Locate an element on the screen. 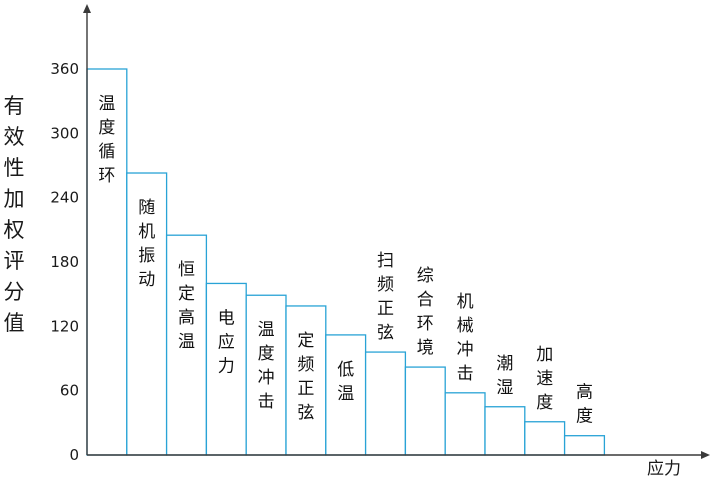 The image size is (713, 484). bar-category-label-char: 动 is located at coordinates (146, 280).